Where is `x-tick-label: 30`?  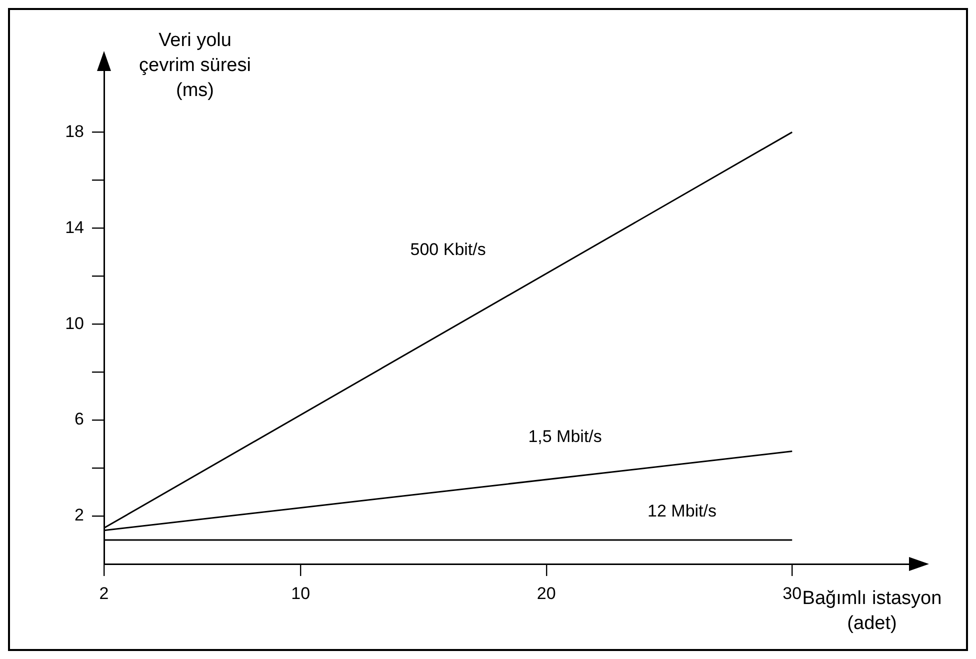 x-tick-label: 30 is located at coordinates (792, 593).